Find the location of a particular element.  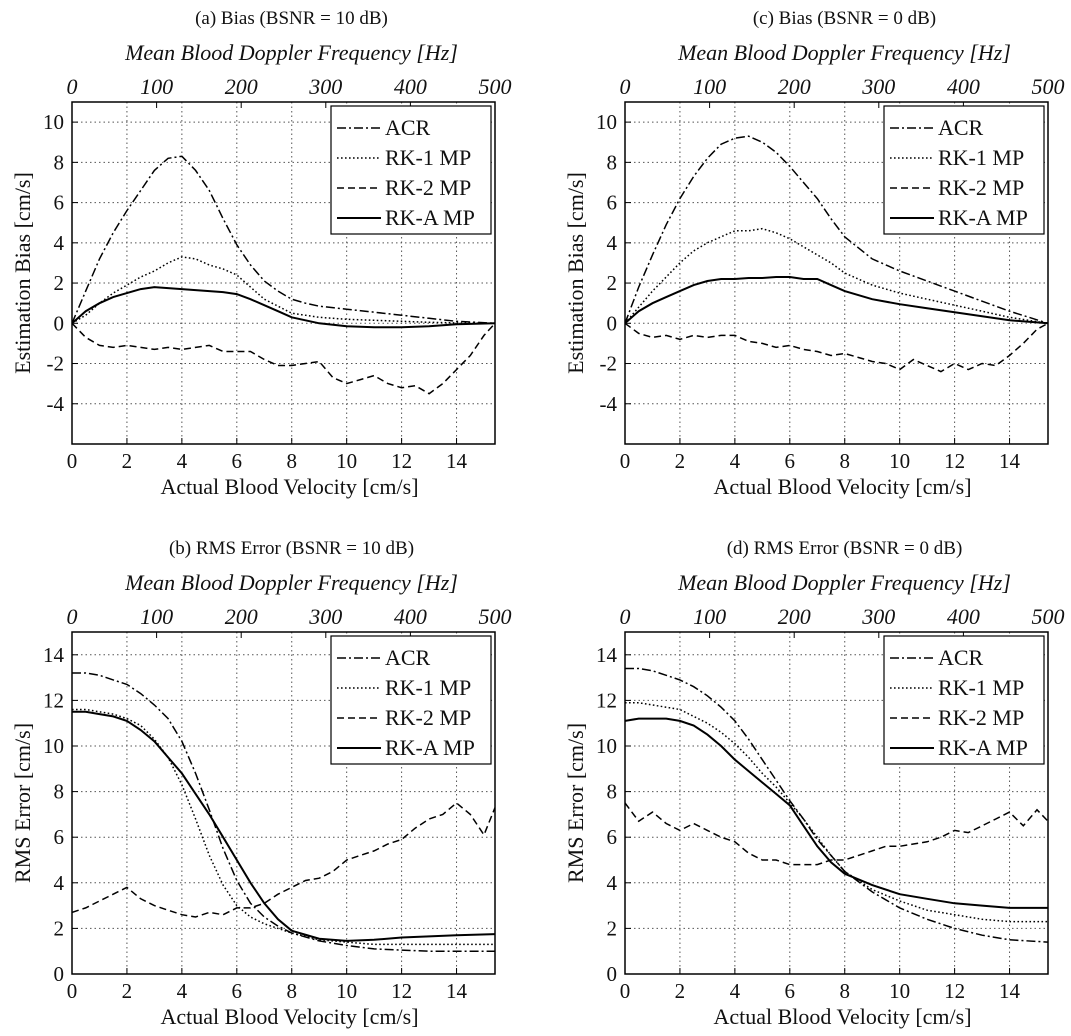

grid is located at coordinates (836, 273).